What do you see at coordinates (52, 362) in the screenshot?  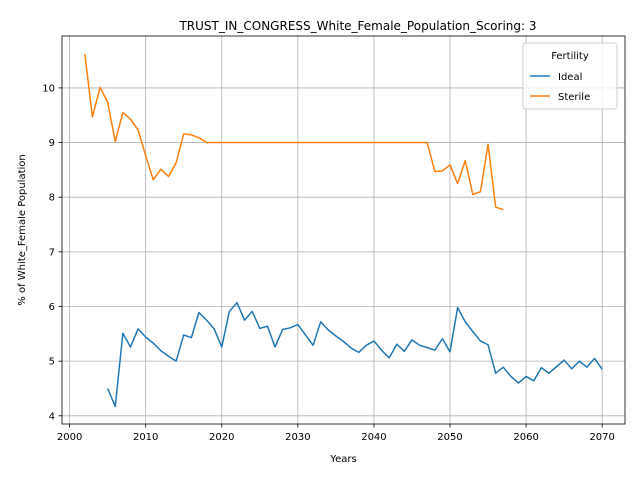 I see `y-tick-label: 5` at bounding box center [52, 362].